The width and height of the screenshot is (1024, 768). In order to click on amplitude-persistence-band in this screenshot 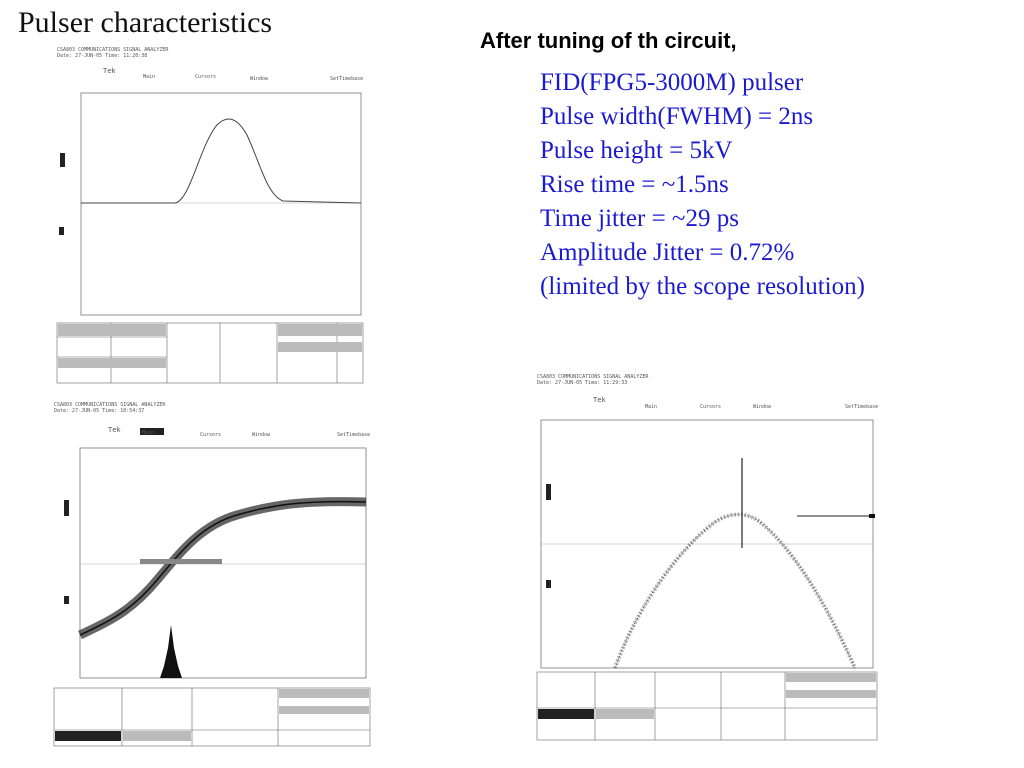, I will do `click(735, 592)`.